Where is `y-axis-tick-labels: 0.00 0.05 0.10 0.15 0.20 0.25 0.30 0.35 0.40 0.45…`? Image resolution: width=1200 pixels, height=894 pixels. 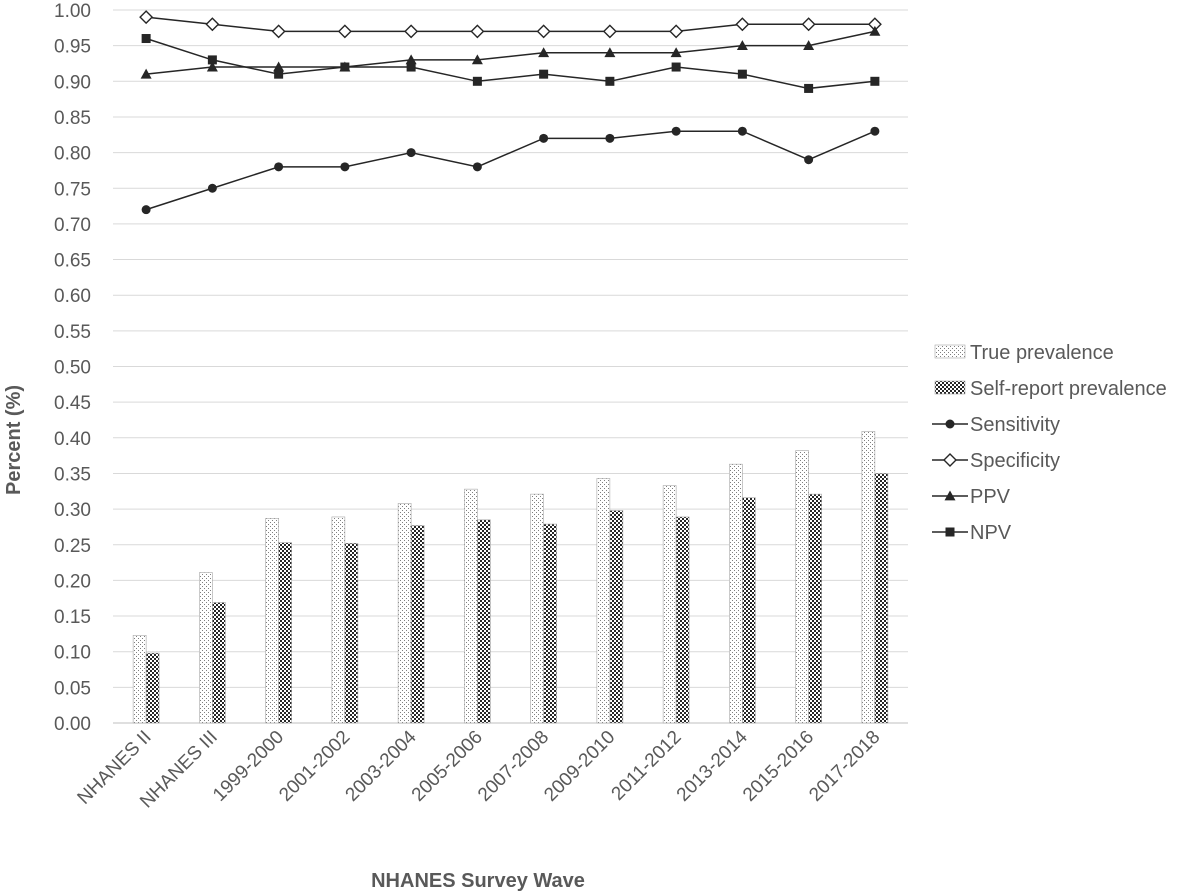
y-axis-tick-labels: 0.00 0.05 0.10 0.15 0.20 0.25 0.30 0.35 0.40 0.45… is located at coordinates (72, 368).